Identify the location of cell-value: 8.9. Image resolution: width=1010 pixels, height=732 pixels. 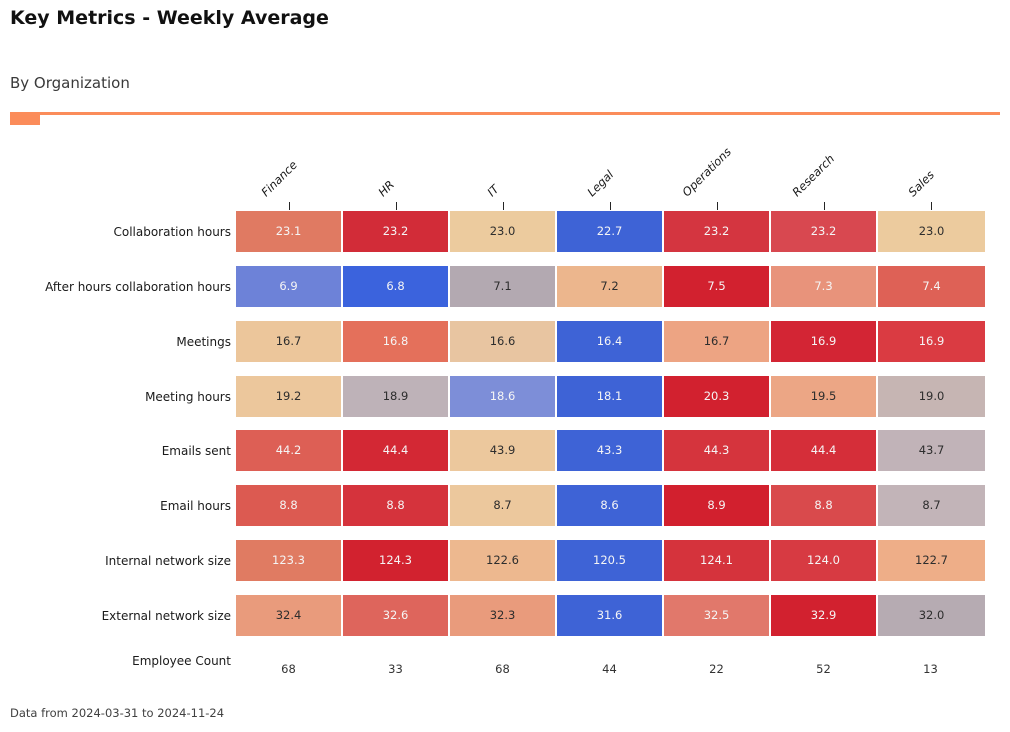
(716, 505).